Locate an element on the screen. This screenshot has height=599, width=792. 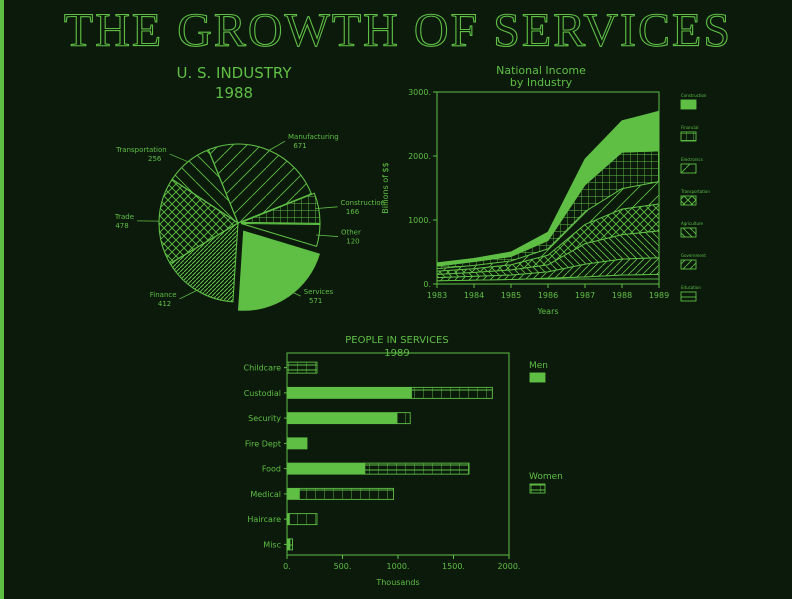
bar-category-label: Custodial is located at coordinates (262, 393).